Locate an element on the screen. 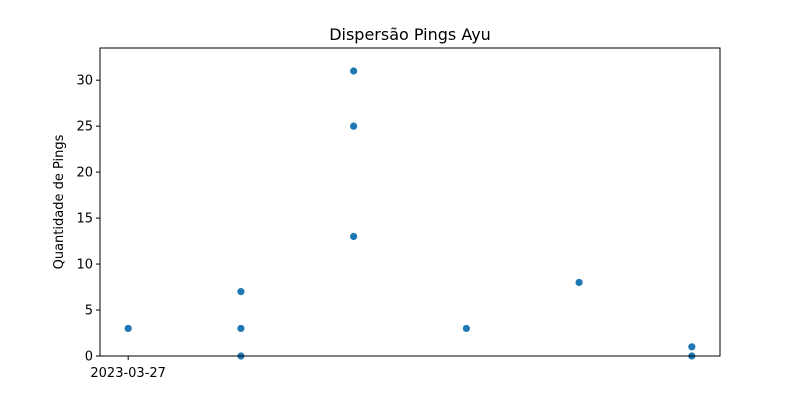 Image resolution: width=800 pixels, height=400 pixels. y-tick-label: 0 is located at coordinates (89, 357).